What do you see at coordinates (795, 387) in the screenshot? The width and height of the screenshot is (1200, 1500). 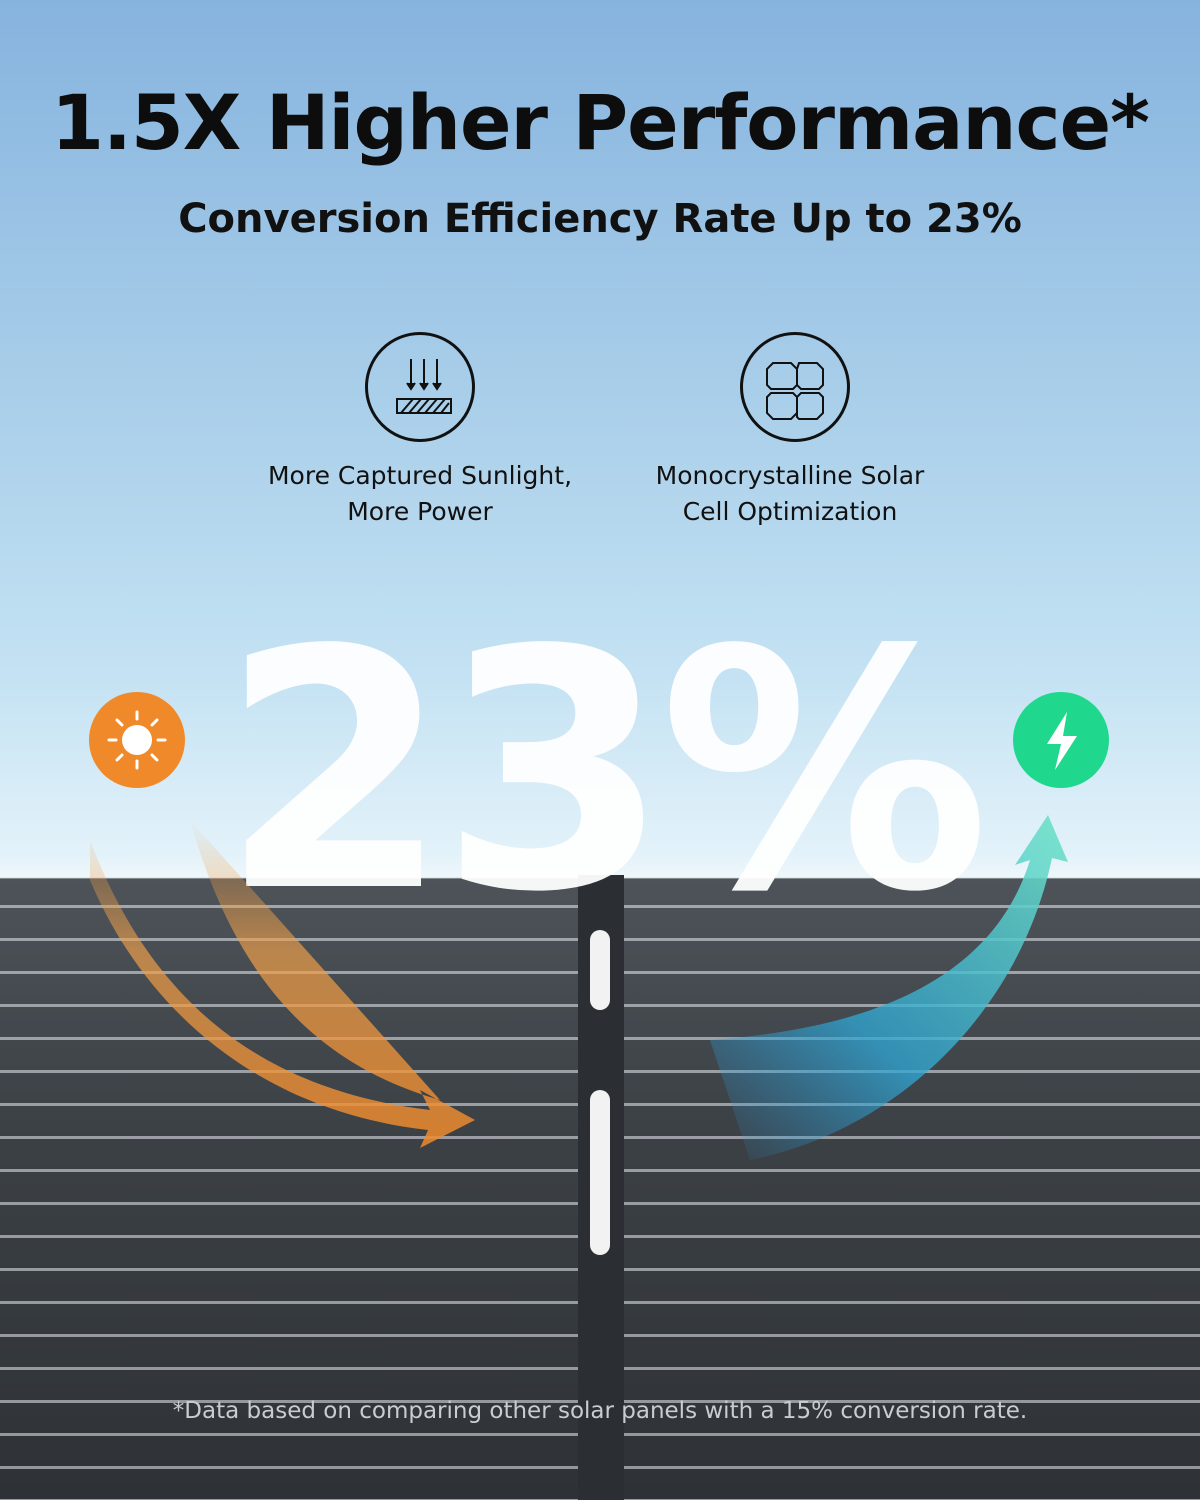 I see `monocrystalline-cell-icon` at bounding box center [795, 387].